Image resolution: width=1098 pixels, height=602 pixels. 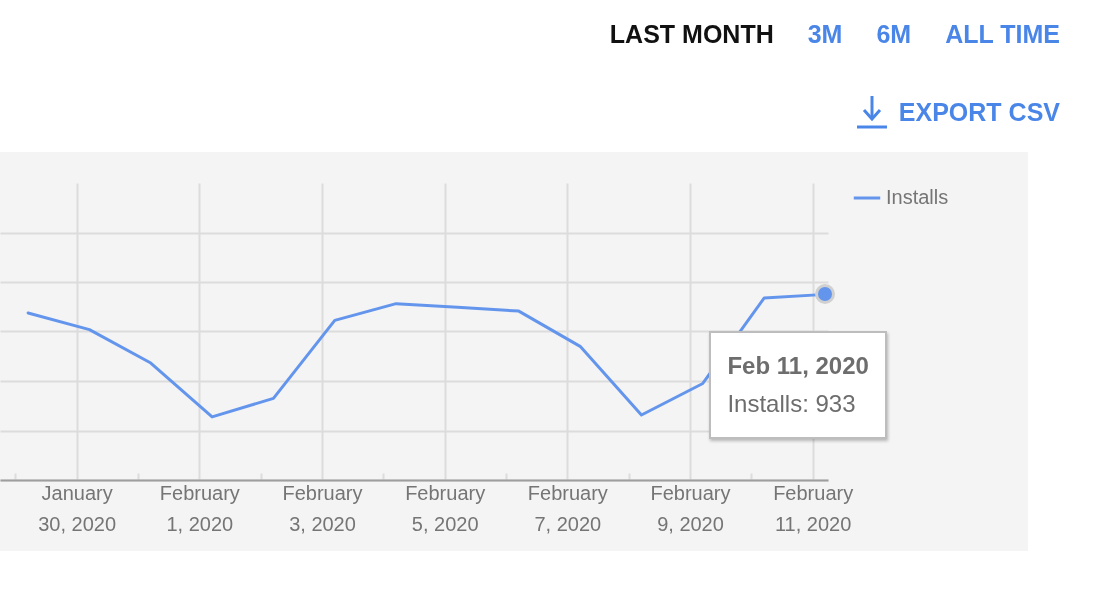 I want to click on legend-label: Installs, so click(x=917, y=197).